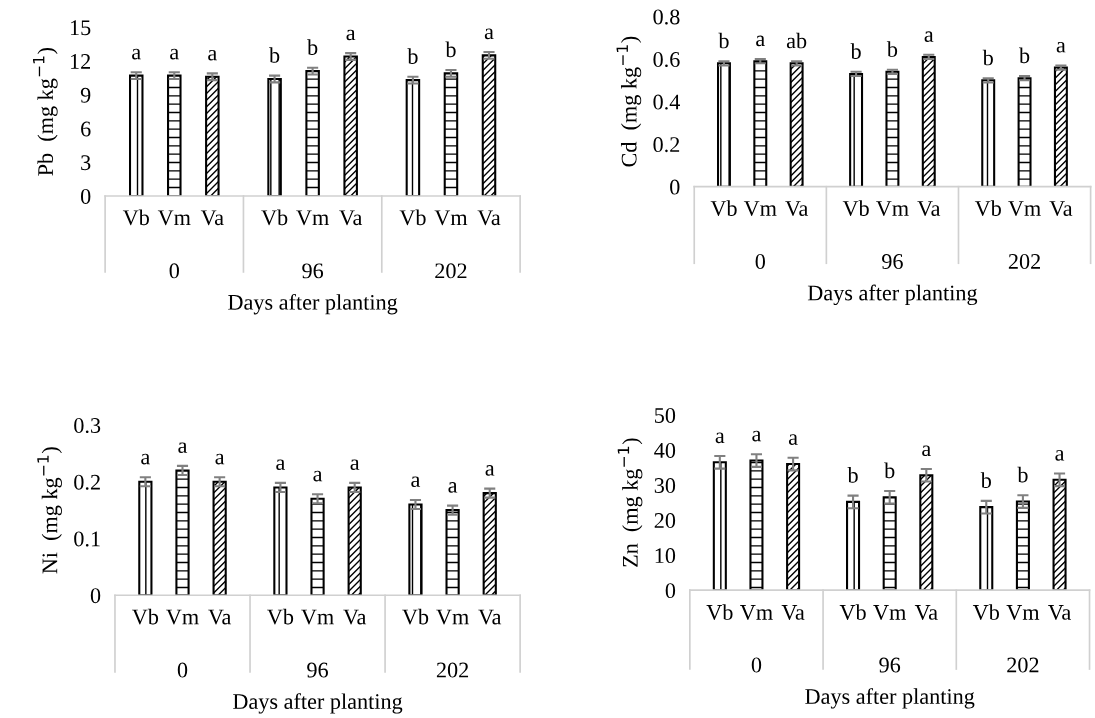  What do you see at coordinates (87, 425) in the screenshot?
I see `y-tick-label: 0.3` at bounding box center [87, 425].